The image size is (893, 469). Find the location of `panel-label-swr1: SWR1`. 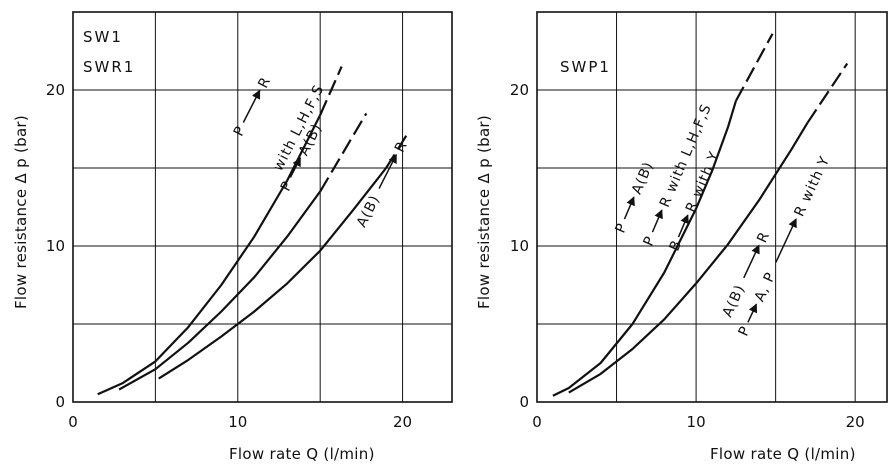

panel-label-swr1: SWR1 is located at coordinates (109, 67).